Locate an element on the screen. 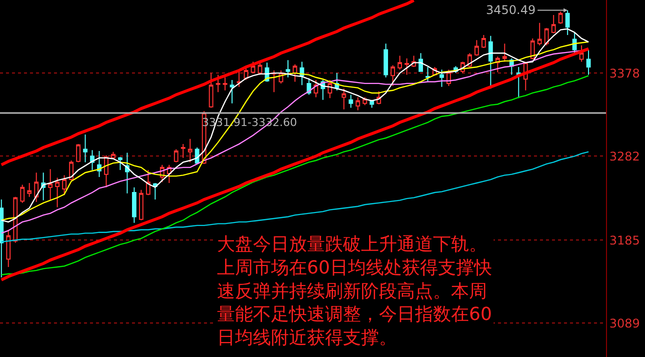  y-tick-label: 3282 is located at coordinates (624, 156).